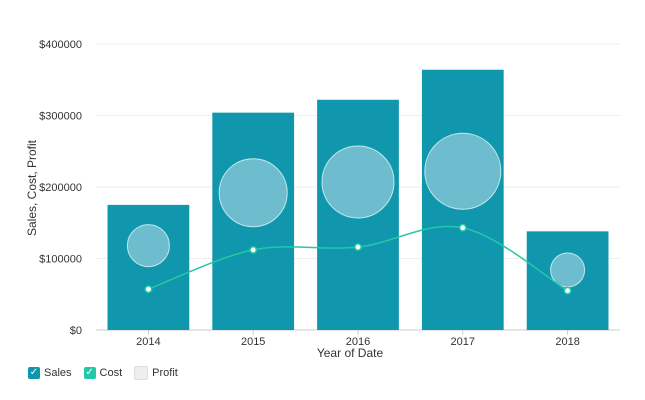 Image resolution: width=645 pixels, height=400 pixels. I want to click on x-axis-title: Year of Date, so click(350, 353).